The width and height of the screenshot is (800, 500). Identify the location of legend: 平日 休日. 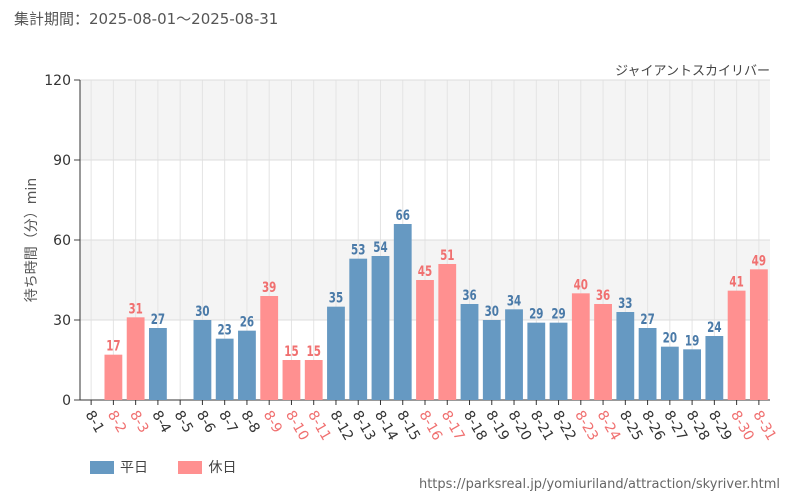
(176, 467).